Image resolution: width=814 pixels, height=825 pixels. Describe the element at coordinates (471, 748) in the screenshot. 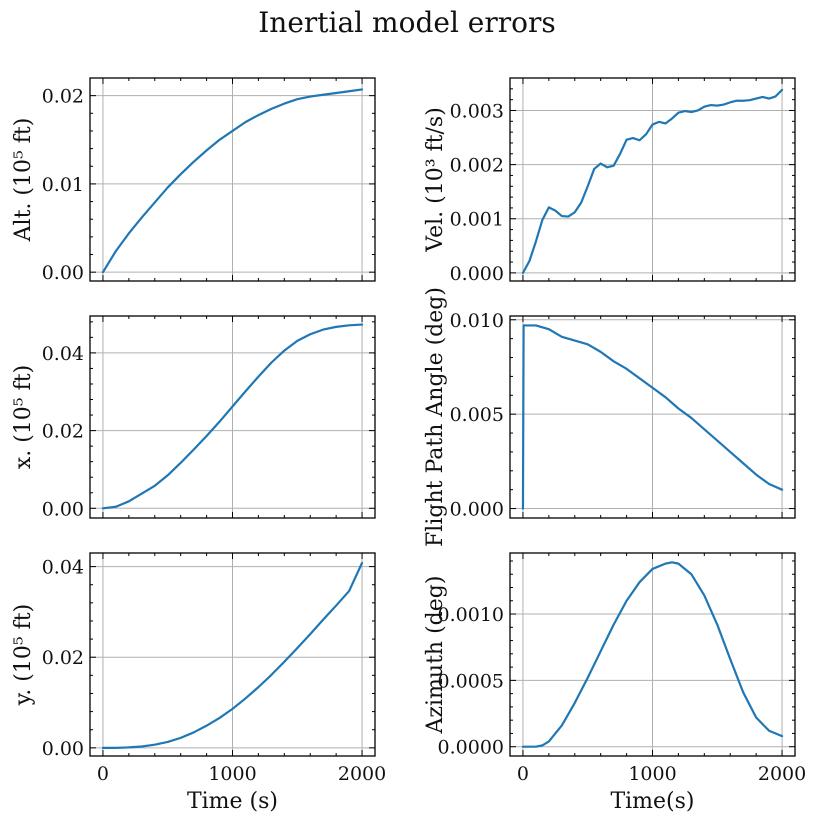

I see `y-tick-label: 0.0000` at that location.